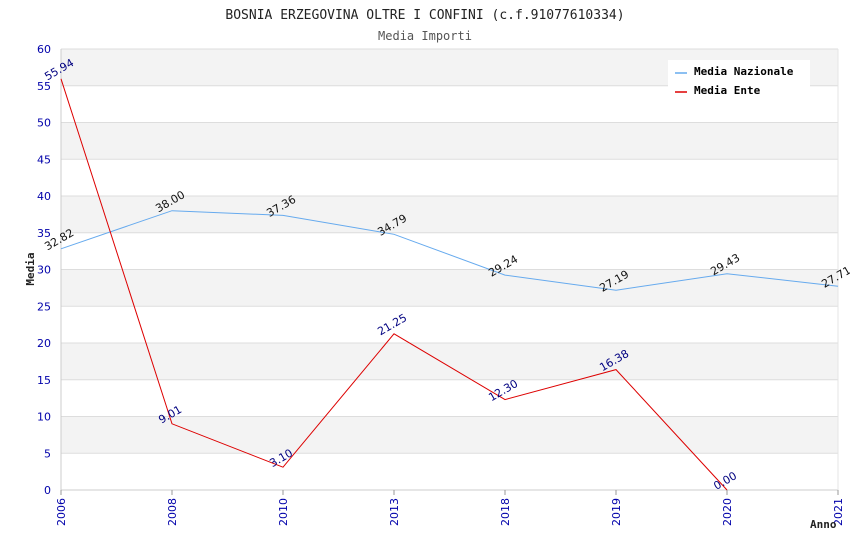 This screenshot has height=555, width=850. I want to click on y-tick-label: 40, so click(44, 196).